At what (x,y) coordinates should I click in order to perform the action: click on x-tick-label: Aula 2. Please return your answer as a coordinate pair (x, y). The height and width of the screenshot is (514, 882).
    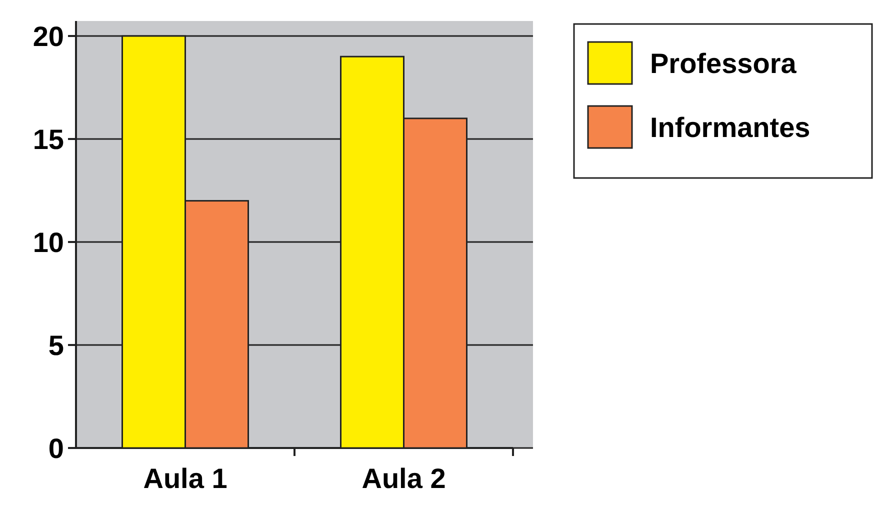
    Looking at the image, I should click on (404, 478).